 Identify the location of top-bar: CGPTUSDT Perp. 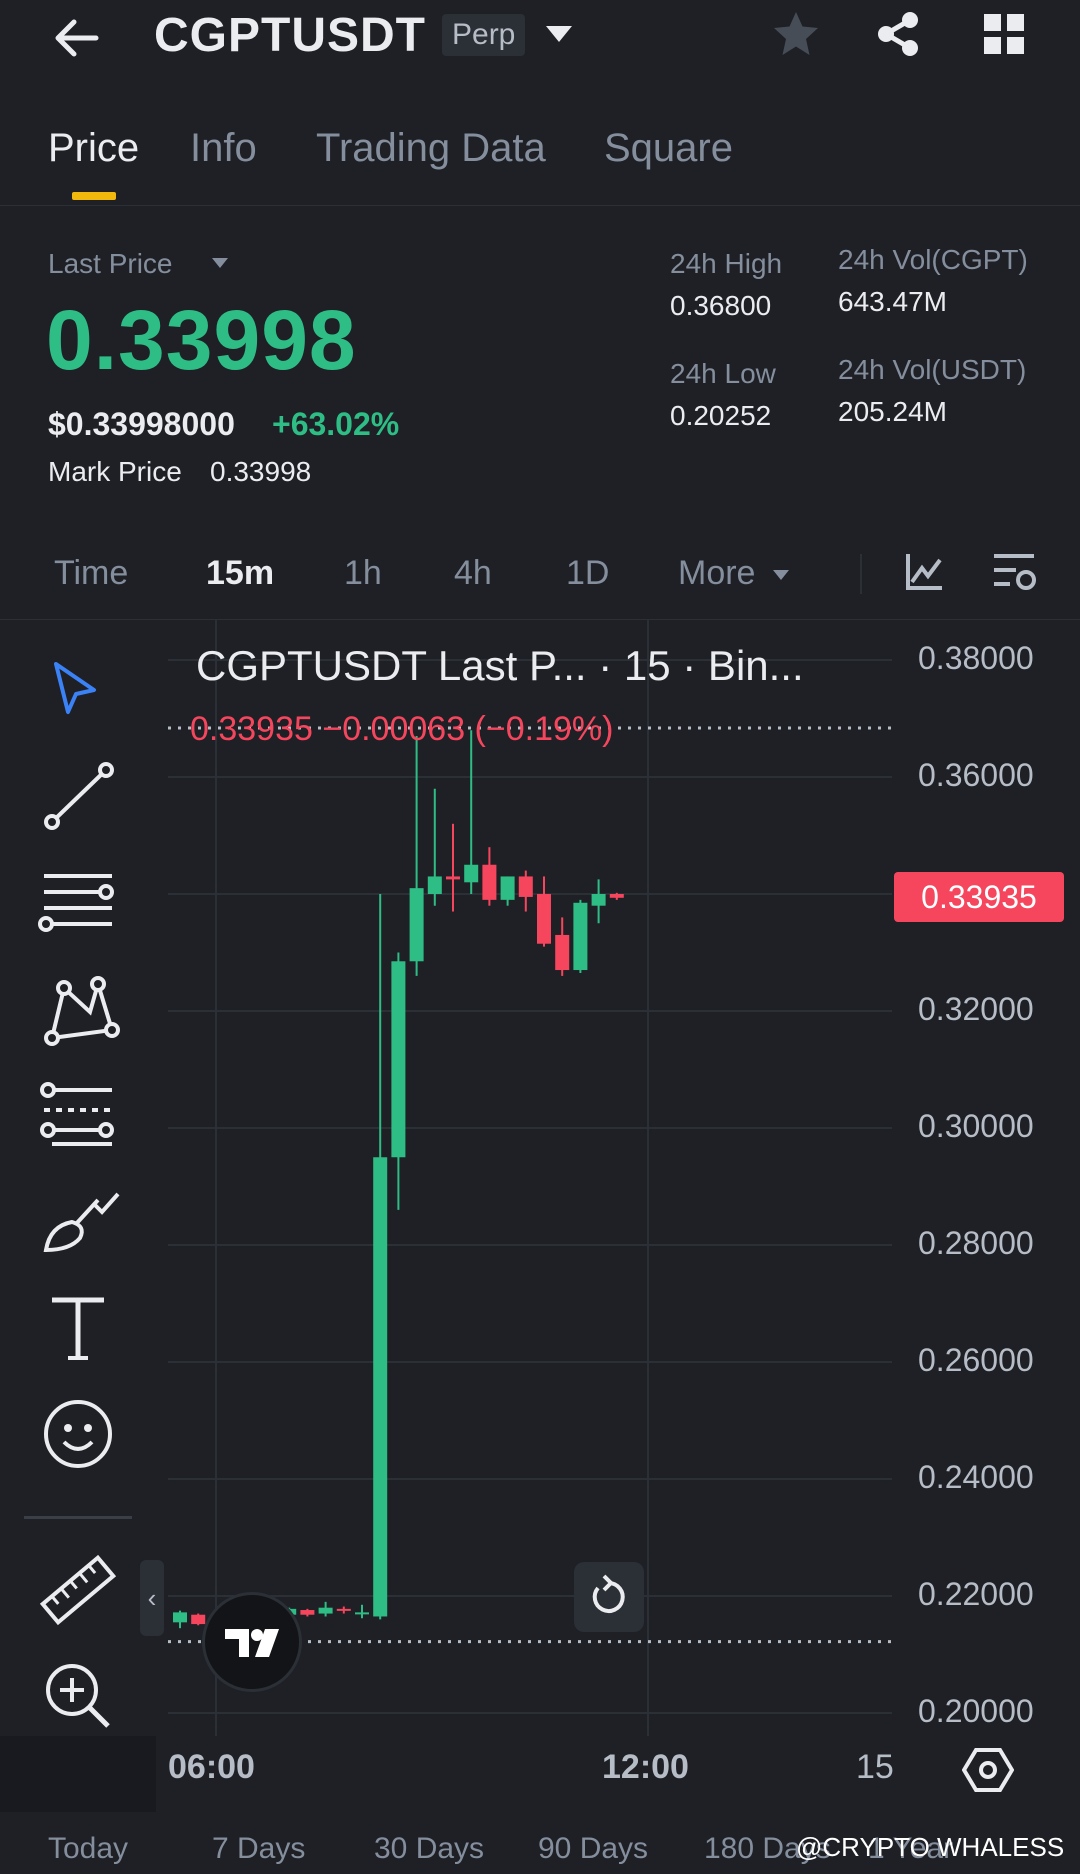
(540, 40).